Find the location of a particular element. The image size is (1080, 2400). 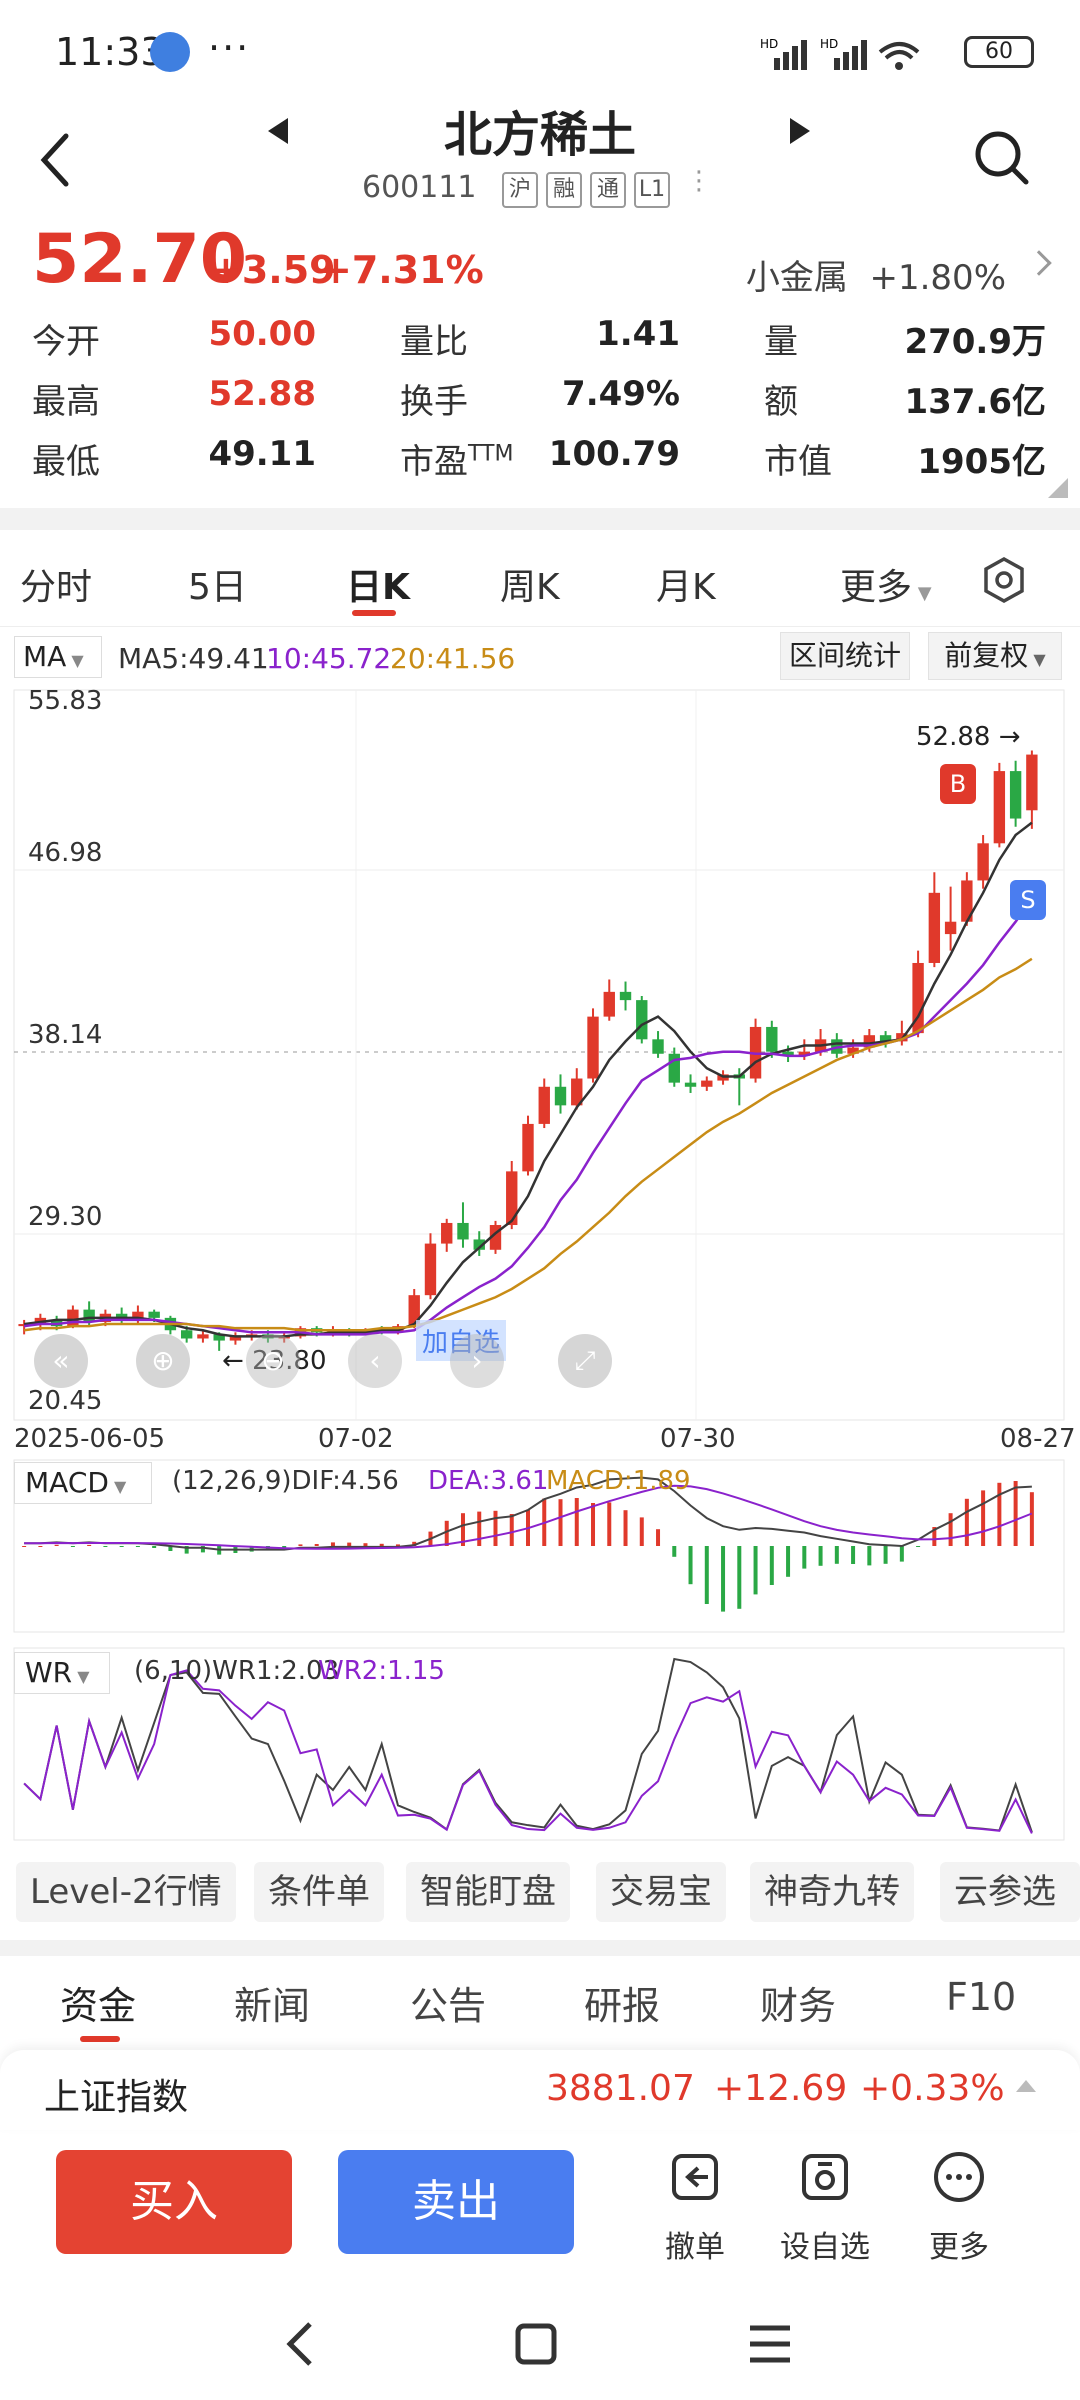

sell-button: 卖出 is located at coordinates (456, 2202).